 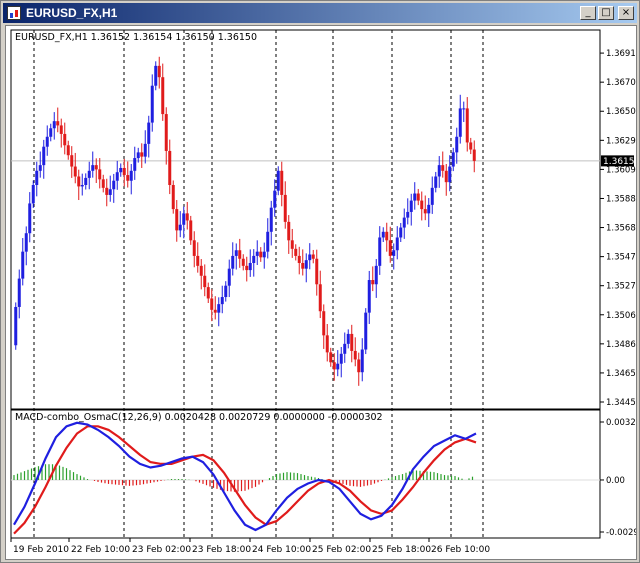 What do you see at coordinates (621, 83) in the screenshot?
I see `y-tick-label: 1.36705` at bounding box center [621, 83].